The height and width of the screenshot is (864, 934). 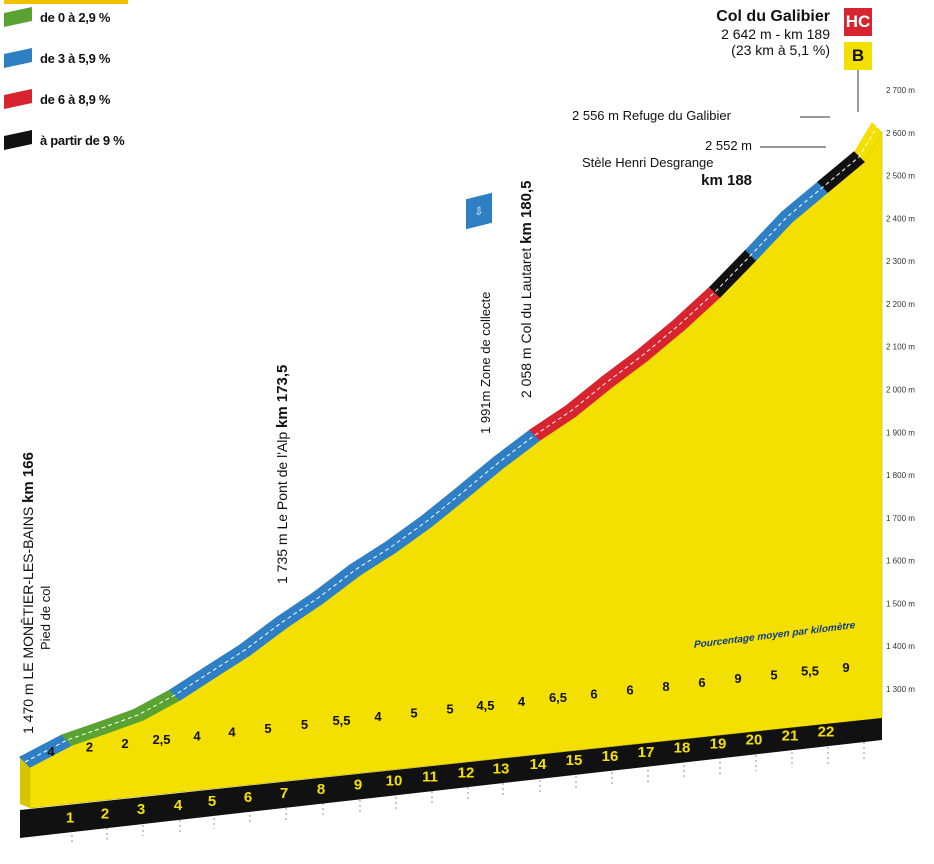 What do you see at coordinates (780, 50) in the screenshot?
I see `summit-length-gradient: (23 km à 5,1 %)` at bounding box center [780, 50].